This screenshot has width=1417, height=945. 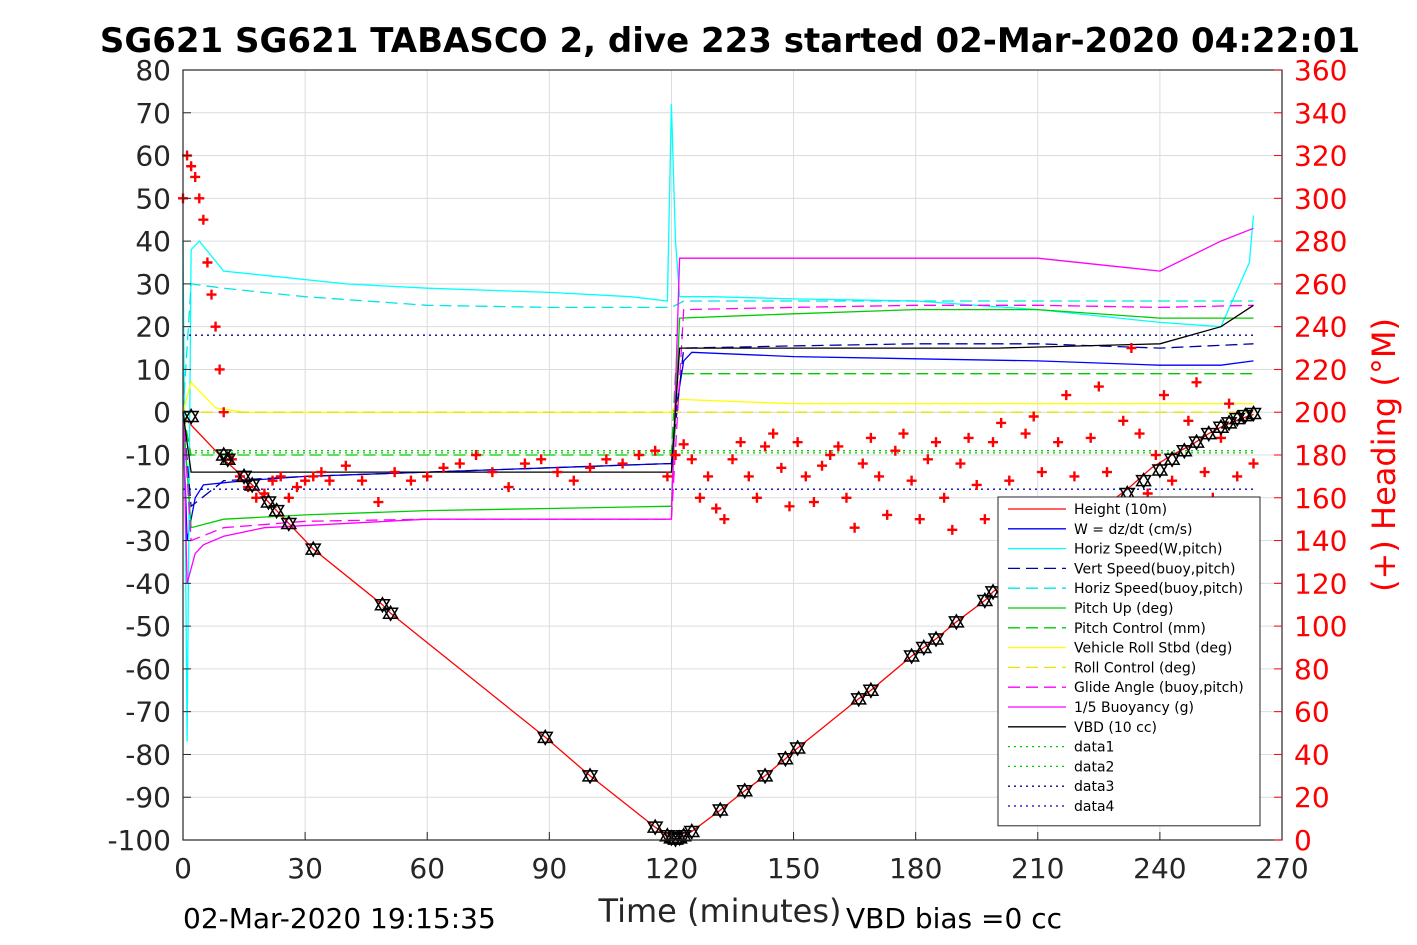 I want to click on y-tick-label: 60, so click(x=153, y=156).